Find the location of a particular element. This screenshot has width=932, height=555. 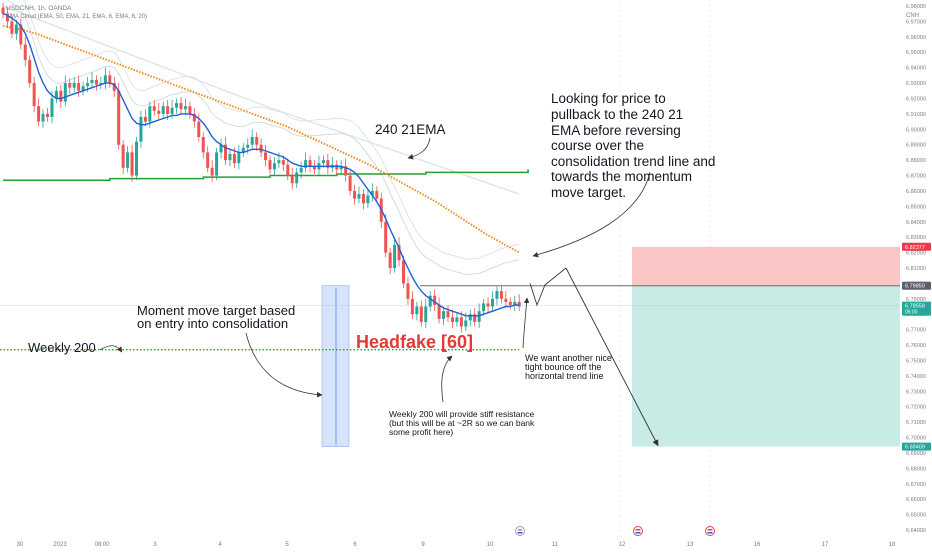

time-axis is located at coordinates (466, 543).